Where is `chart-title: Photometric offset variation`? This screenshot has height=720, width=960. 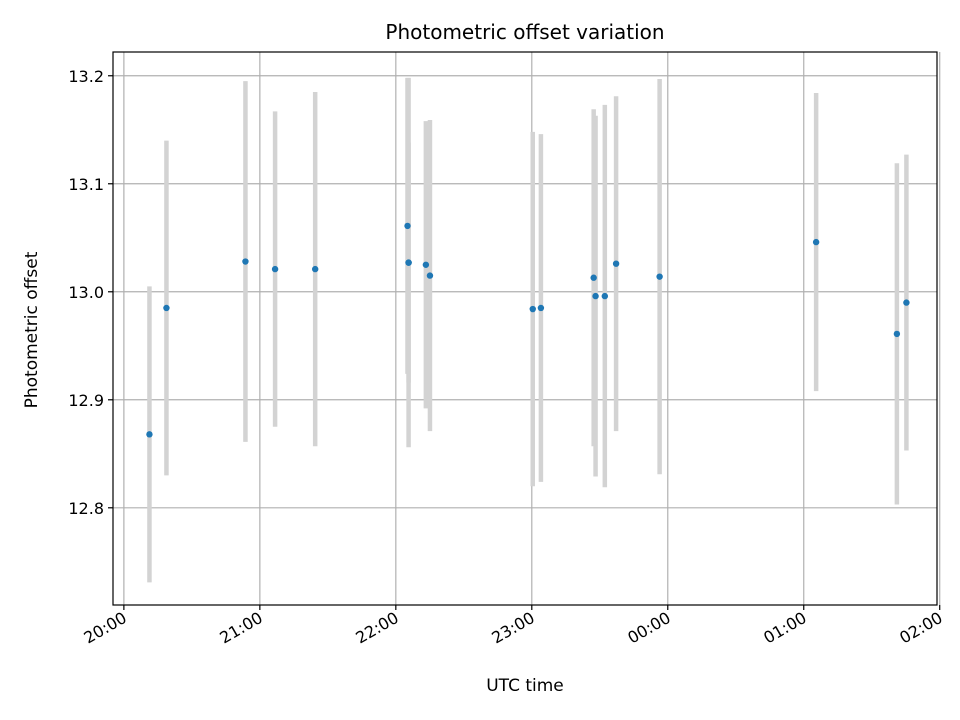
chart-title: Photometric offset variation is located at coordinates (524, 32).